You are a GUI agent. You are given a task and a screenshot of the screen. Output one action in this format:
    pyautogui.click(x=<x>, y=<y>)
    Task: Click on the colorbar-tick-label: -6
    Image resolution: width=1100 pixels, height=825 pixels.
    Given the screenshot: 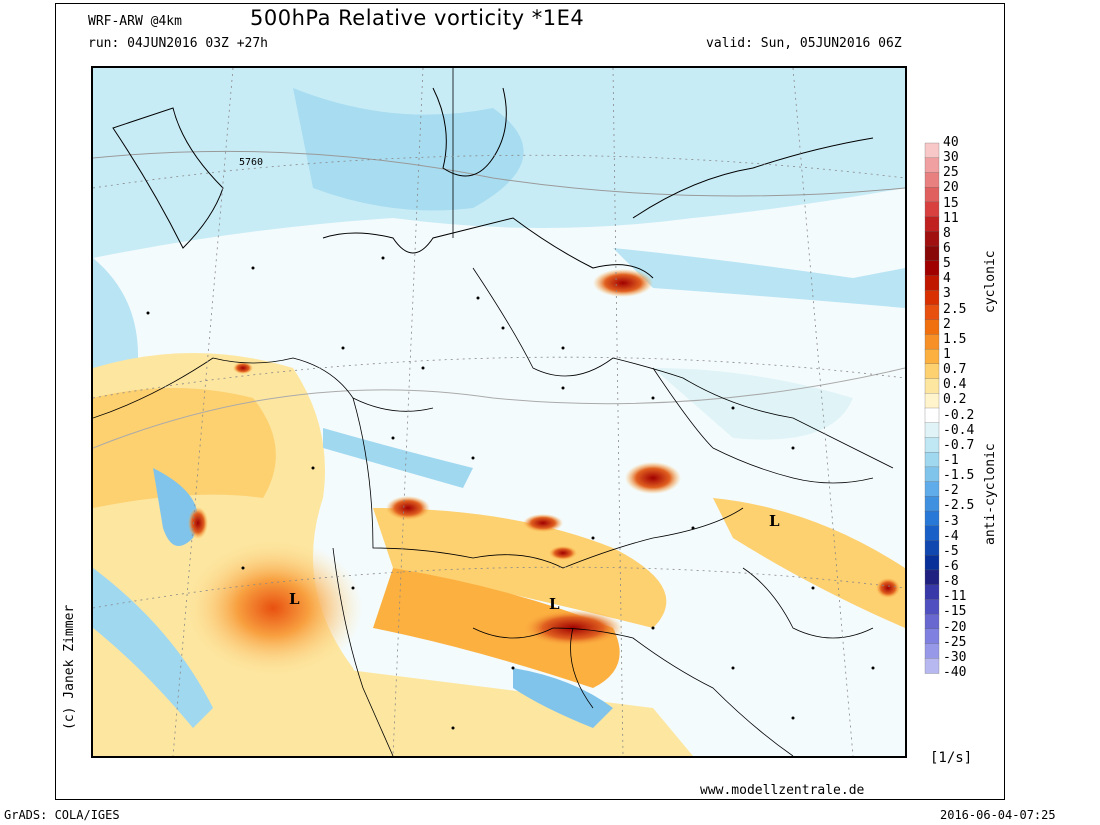 What is the action you would take?
    pyautogui.click(x=951, y=566)
    